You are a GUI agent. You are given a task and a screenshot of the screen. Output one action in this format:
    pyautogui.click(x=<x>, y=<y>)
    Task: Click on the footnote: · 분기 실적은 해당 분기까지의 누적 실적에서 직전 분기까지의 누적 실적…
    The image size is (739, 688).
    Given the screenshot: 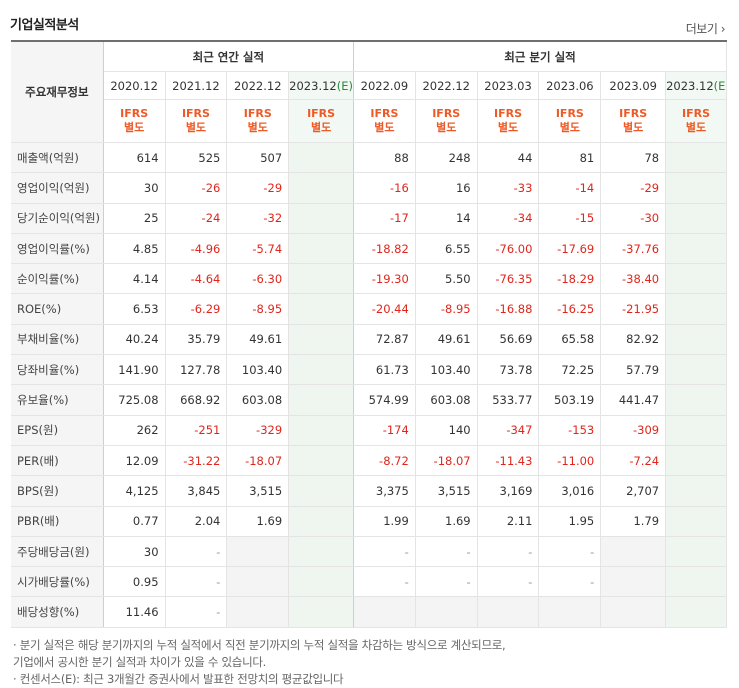 What is the action you would take?
    pyautogui.click(x=259, y=645)
    